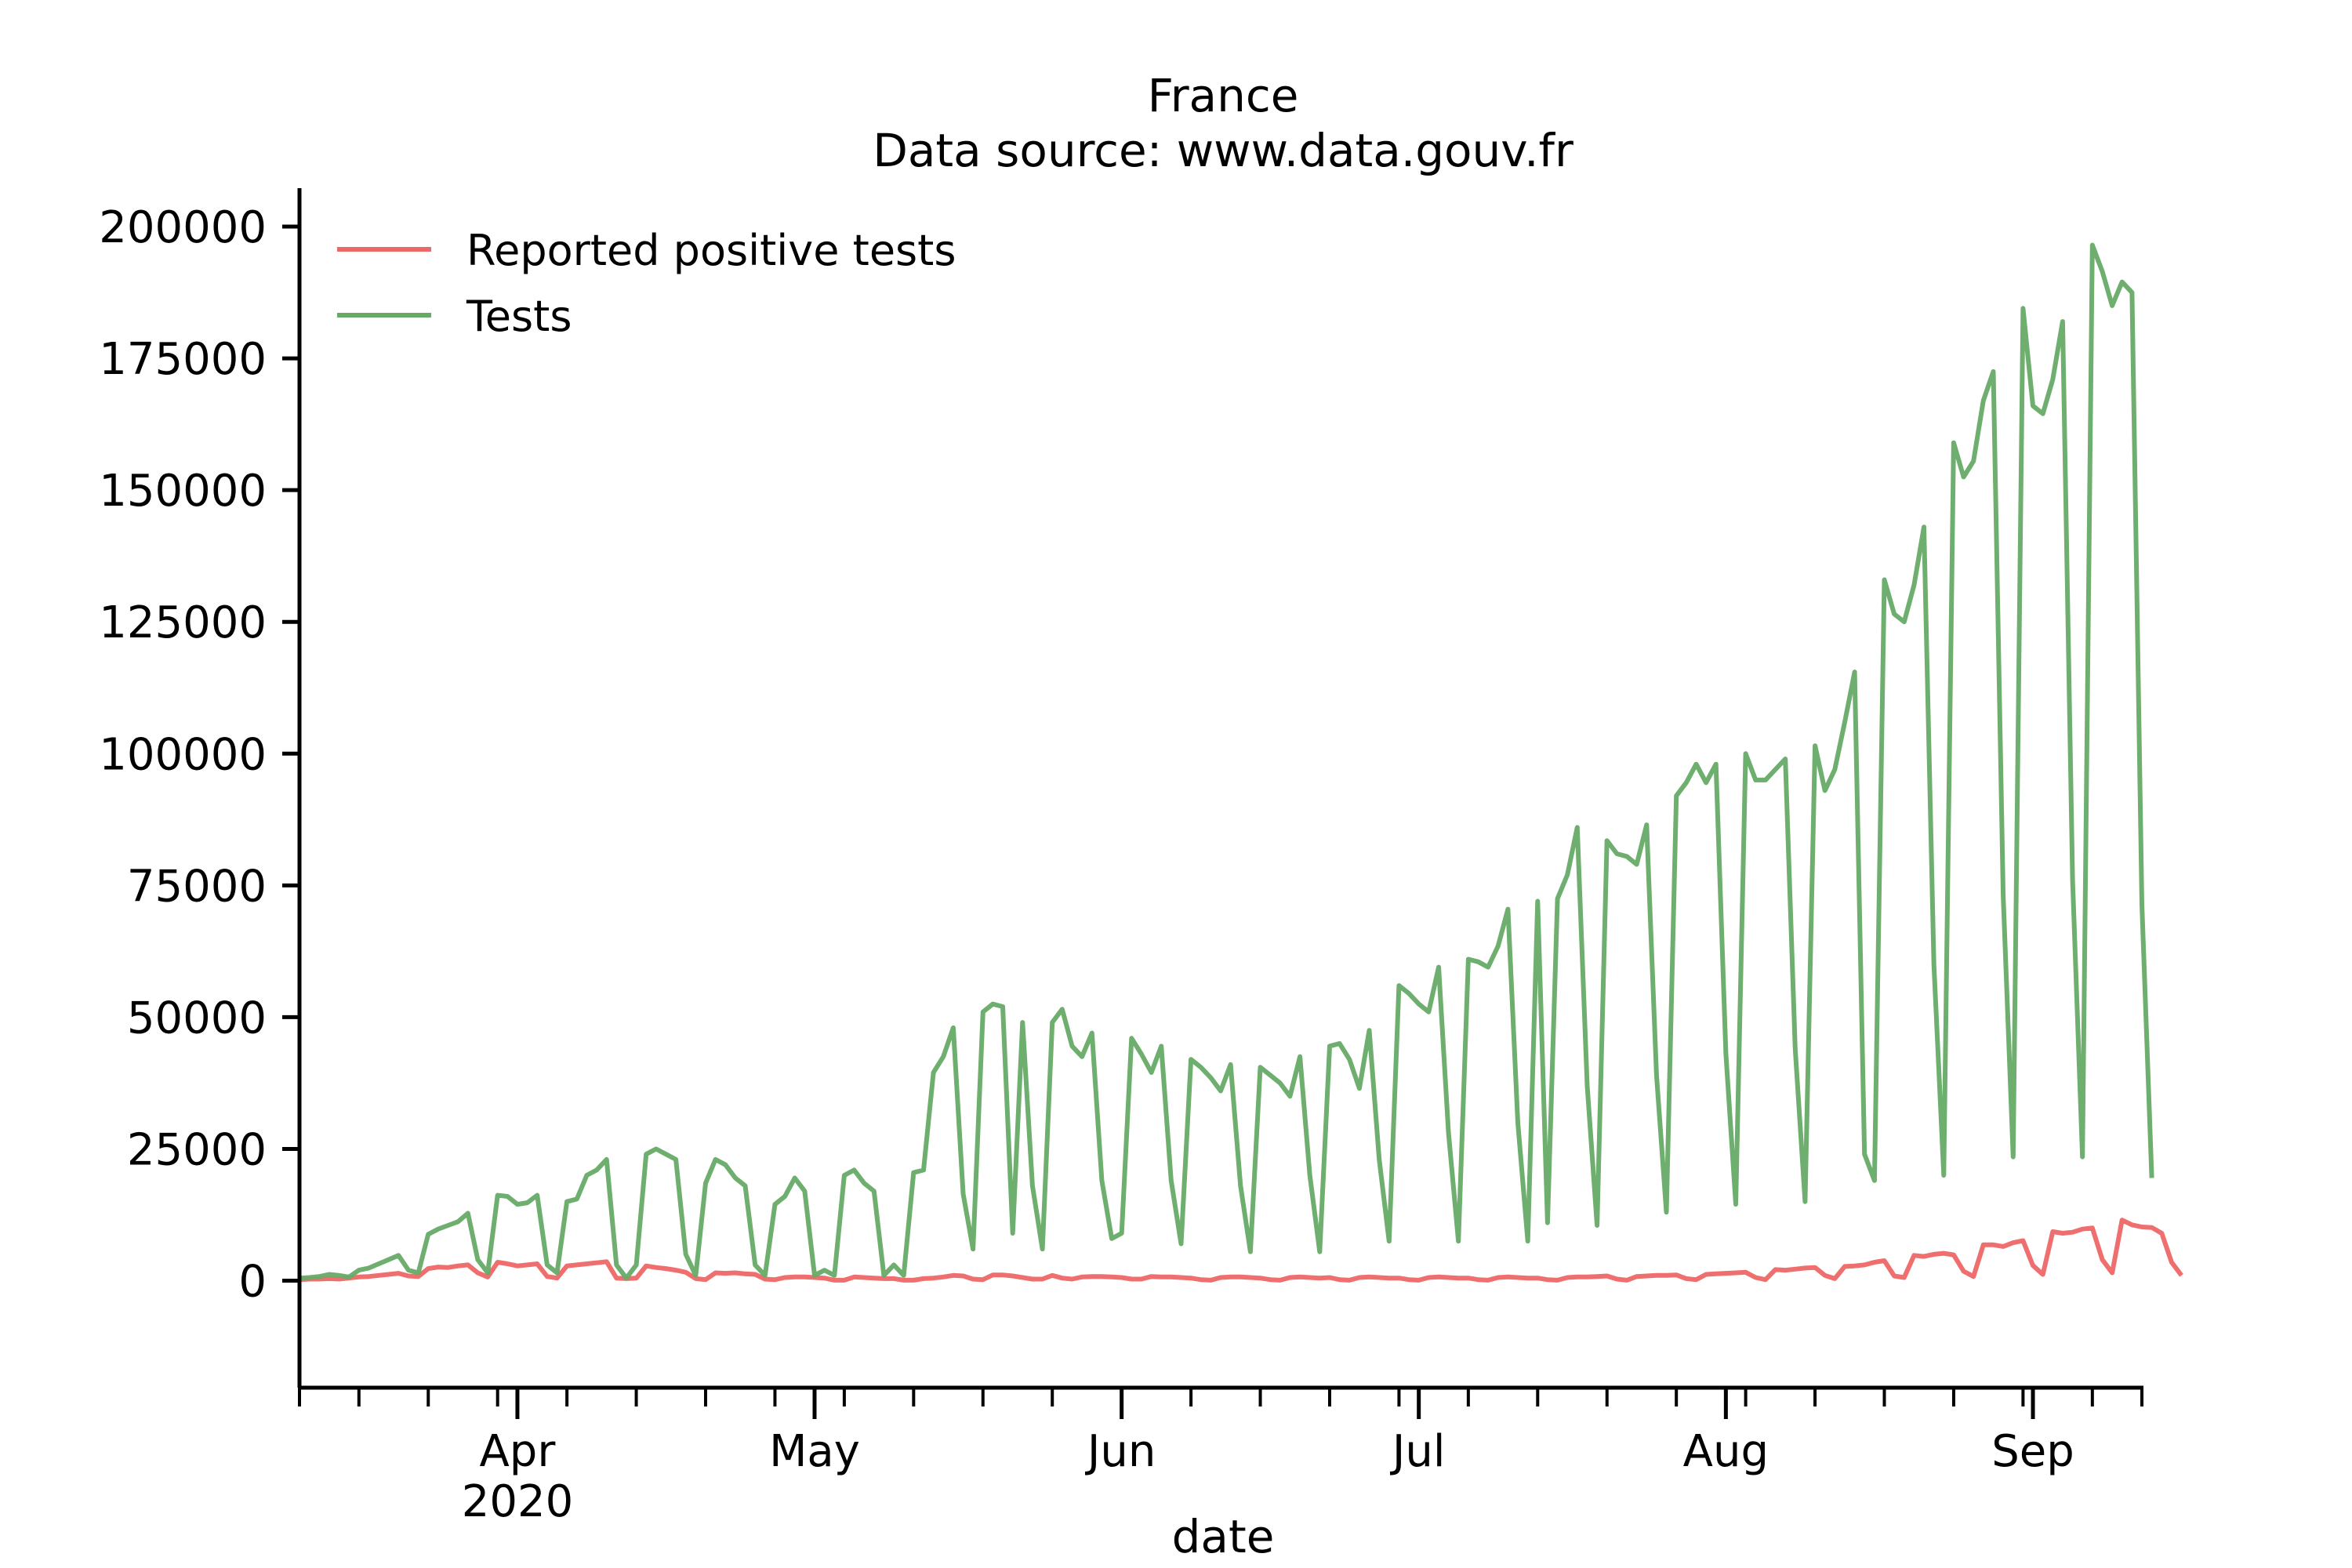 The height and width of the screenshot is (1568, 2352). I want to click on y-tick-label: 50000, so click(197, 1019).